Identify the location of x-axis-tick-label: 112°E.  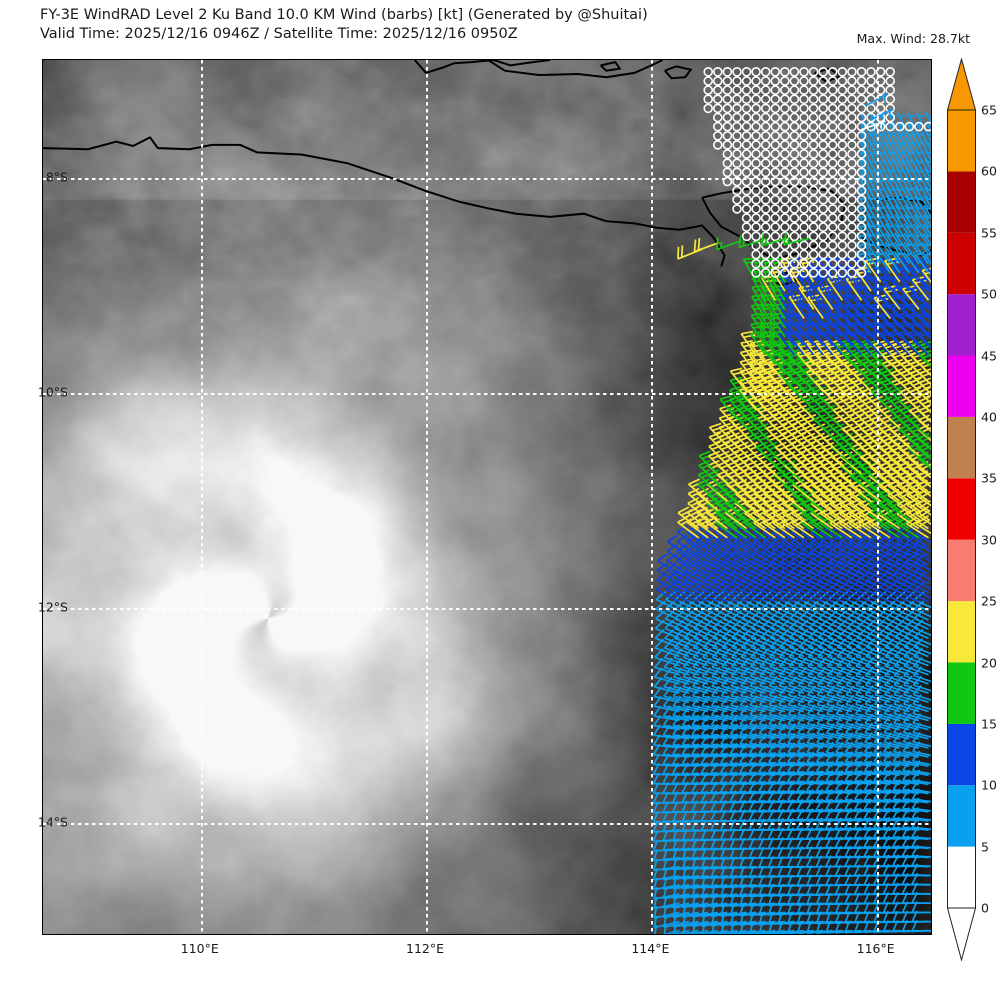
(425, 948).